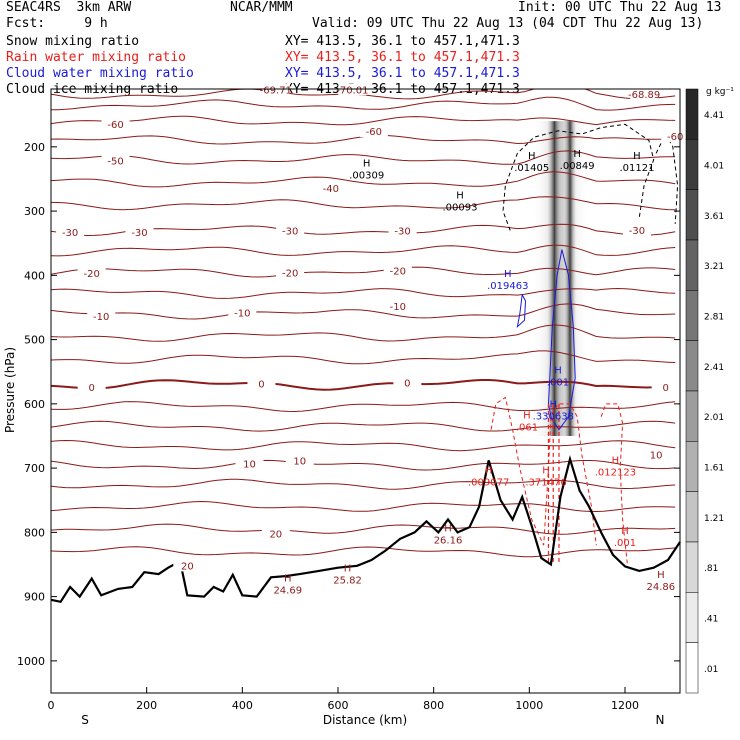 The image size is (740, 740). I want to click on maximum-label: .00849, so click(577, 166).